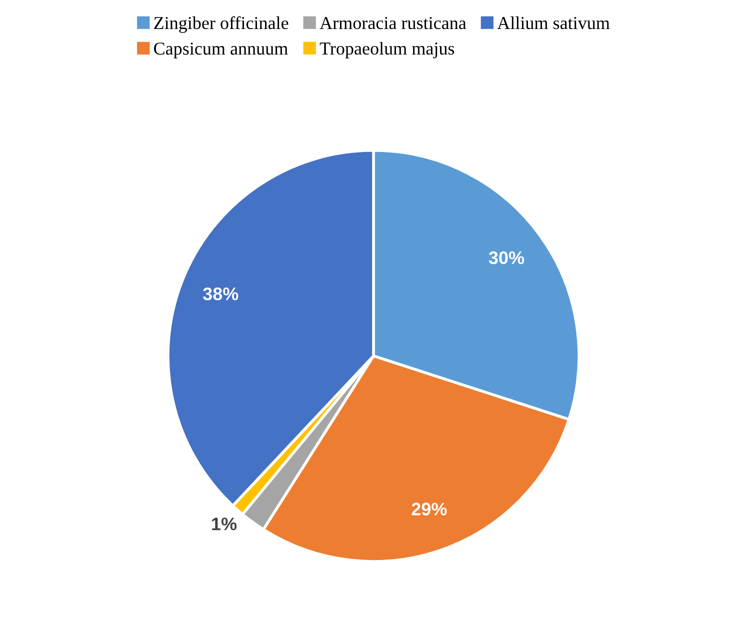 This screenshot has width=747, height=619. What do you see at coordinates (387, 50) in the screenshot?
I see `legend-label: Tropaeolum majus` at bounding box center [387, 50].